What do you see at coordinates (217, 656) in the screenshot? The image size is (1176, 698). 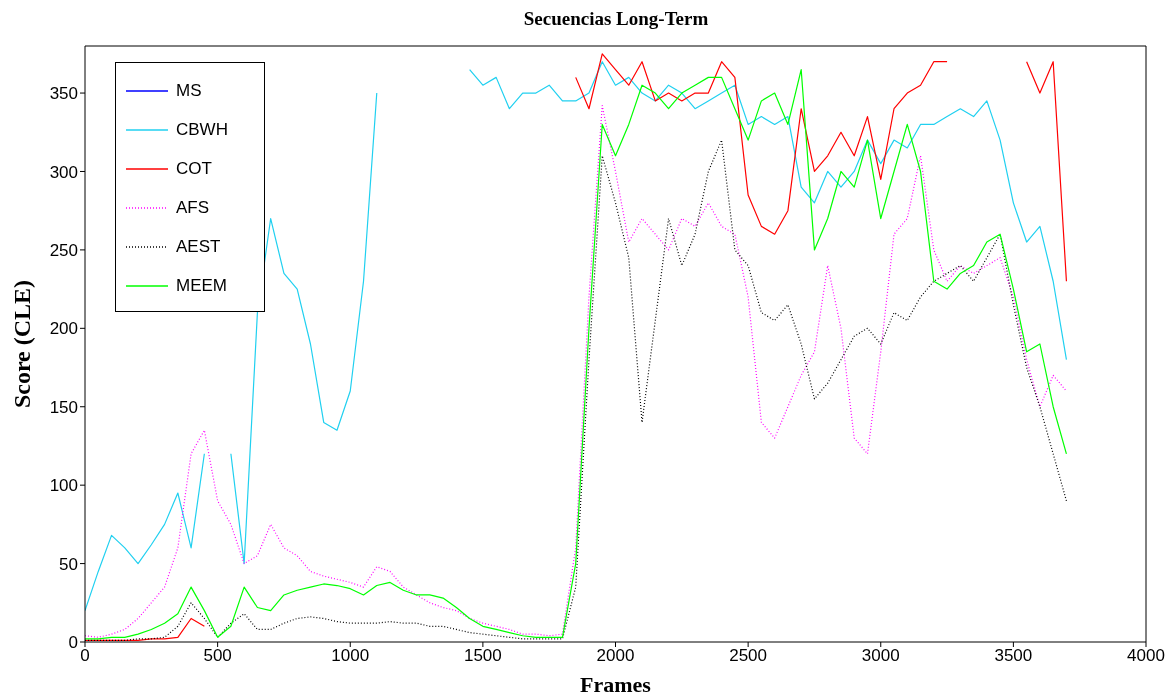 I see `x-tick-label: 500` at bounding box center [217, 656].